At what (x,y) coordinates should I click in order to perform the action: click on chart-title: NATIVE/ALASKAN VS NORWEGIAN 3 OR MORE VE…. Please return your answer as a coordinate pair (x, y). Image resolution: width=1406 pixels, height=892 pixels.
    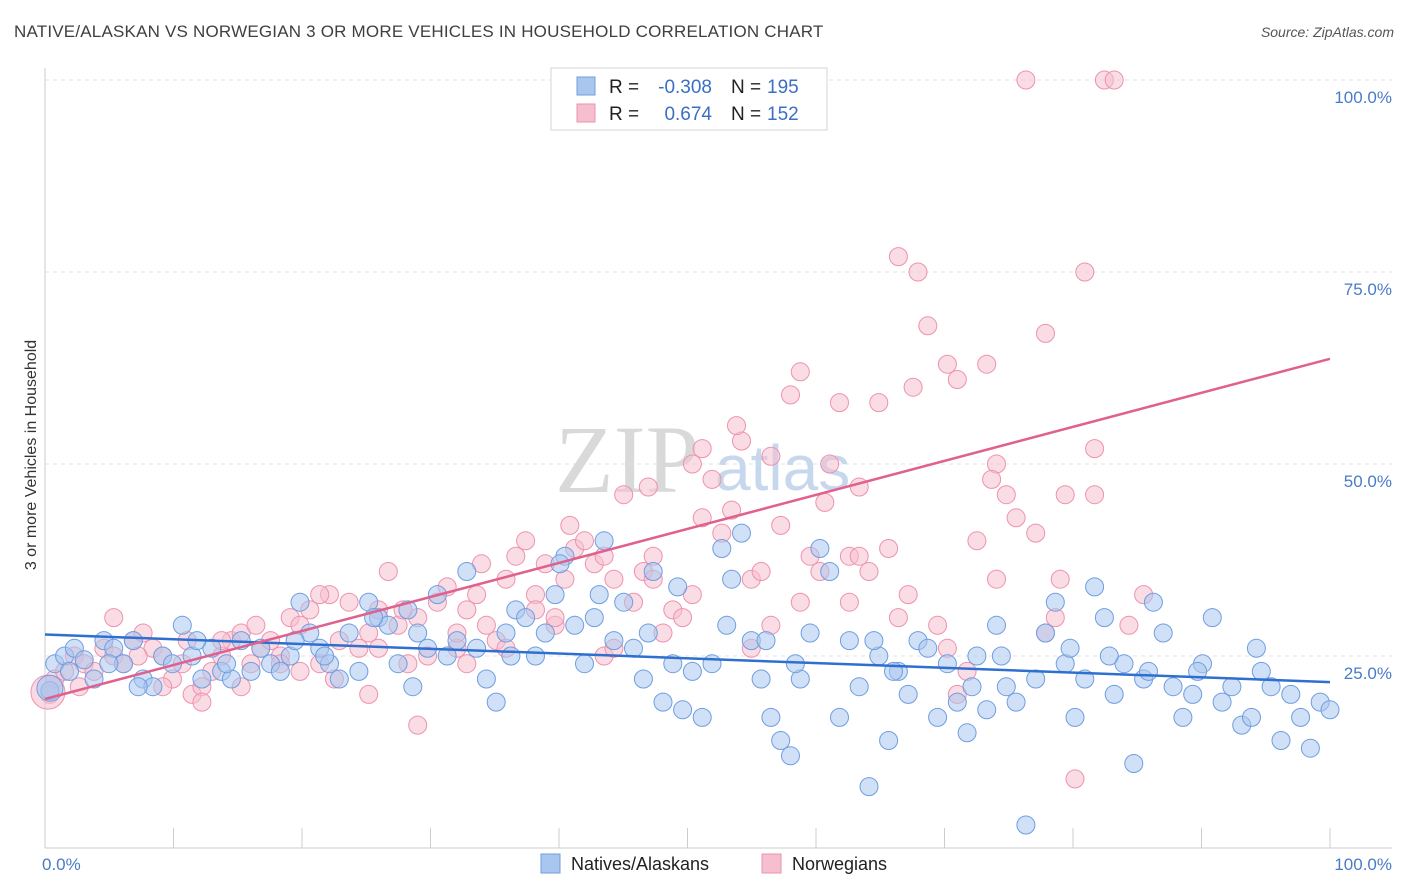
    Looking at the image, I should click on (419, 31).